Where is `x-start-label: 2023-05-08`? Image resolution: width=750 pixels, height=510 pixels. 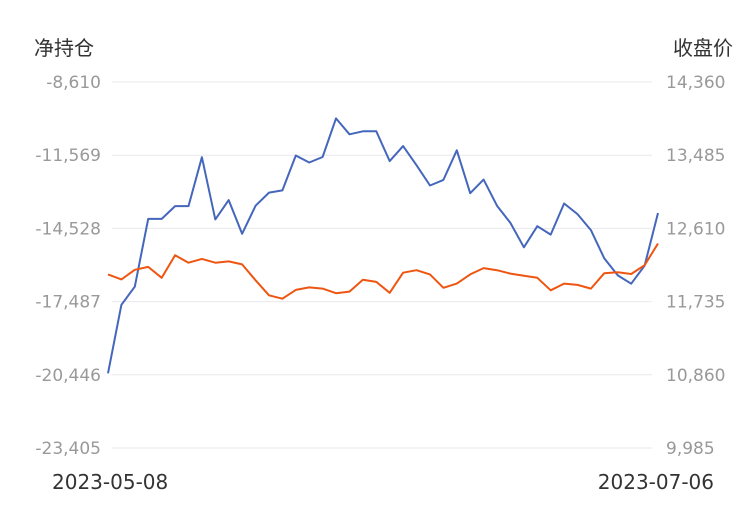
x-start-label: 2023-05-08 is located at coordinates (110, 482).